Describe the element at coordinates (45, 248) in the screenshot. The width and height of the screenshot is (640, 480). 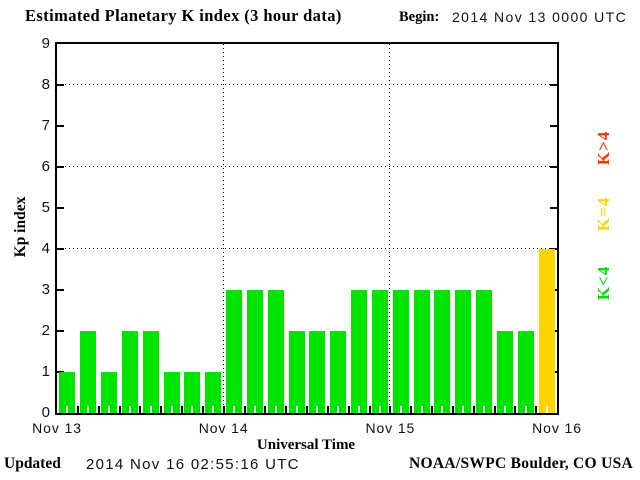
I see `y-tick-label: 4` at that location.